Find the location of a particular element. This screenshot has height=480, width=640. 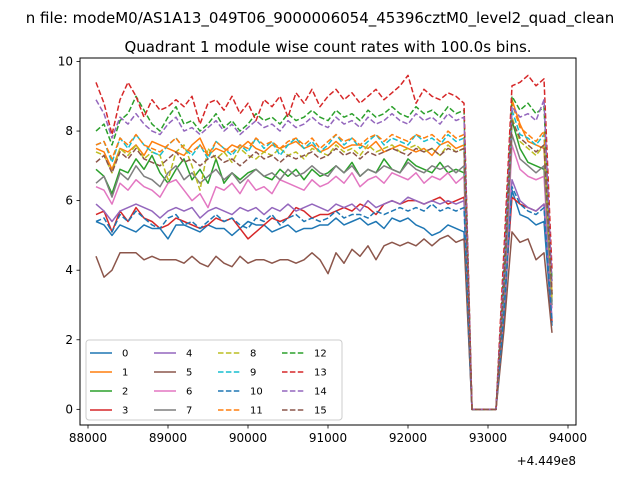

legend-box is located at coordinates (214, 380).